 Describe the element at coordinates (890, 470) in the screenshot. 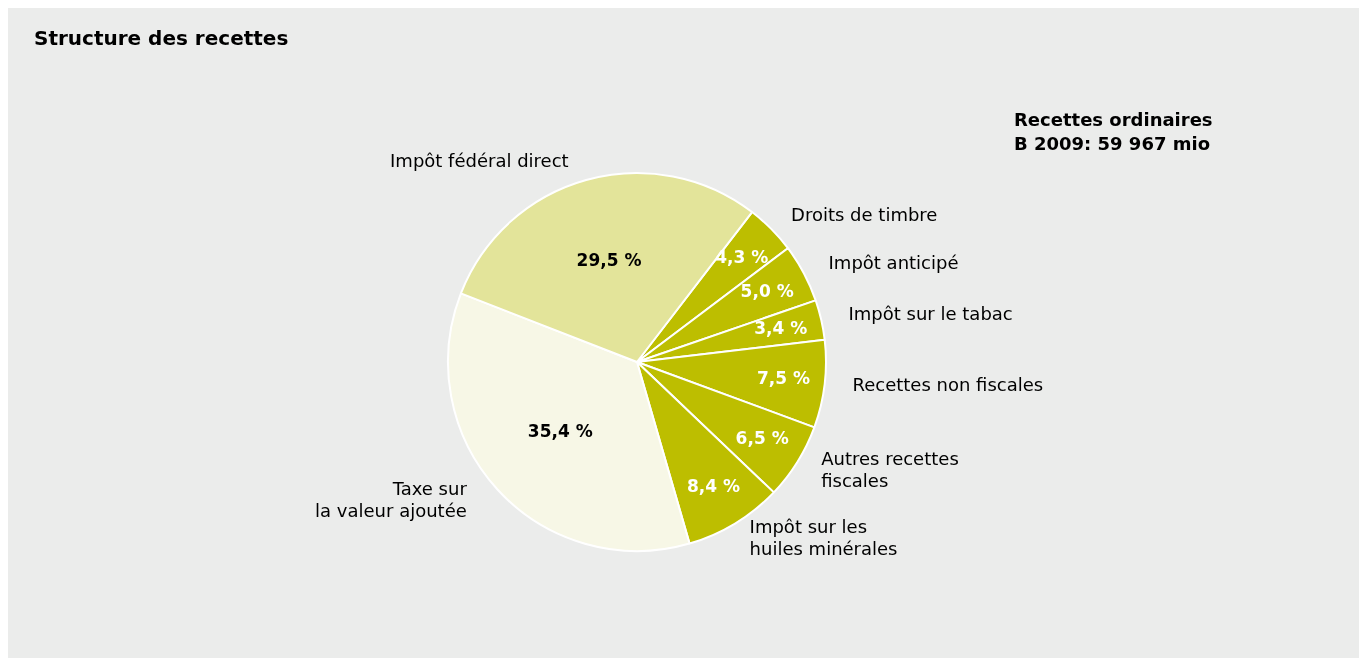

I see `slice-label: Autres recettes fiscales` at that location.